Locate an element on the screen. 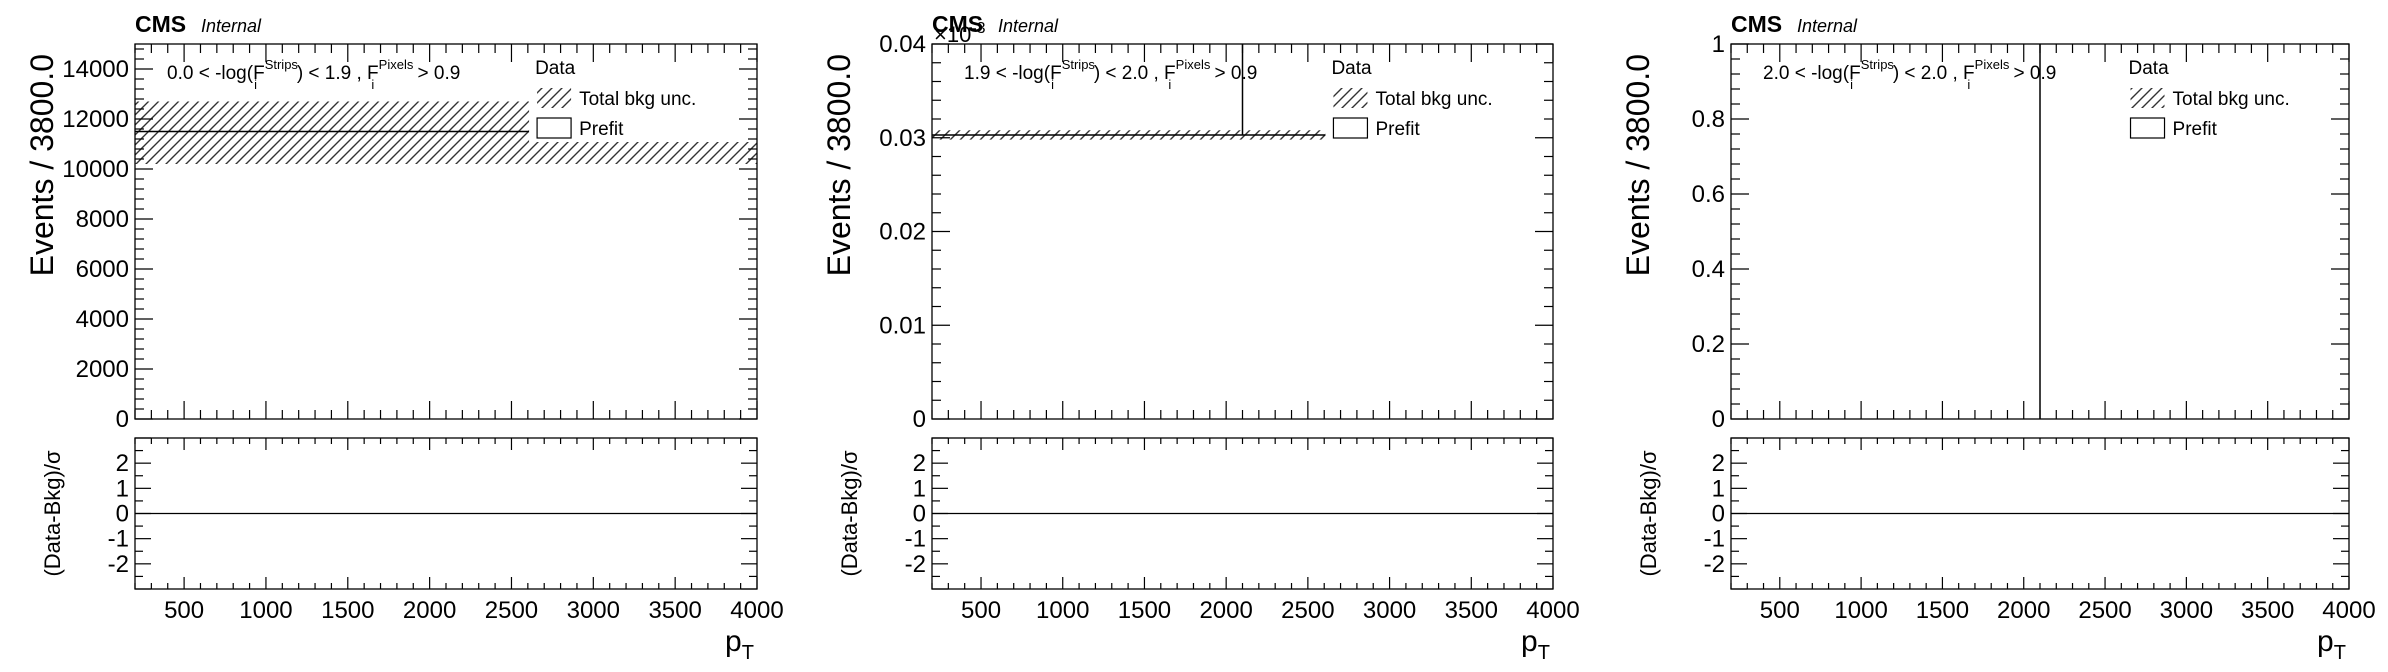 This screenshot has width=2388, height=672. y-tick-label: 0.2 is located at coordinates (1708, 344).